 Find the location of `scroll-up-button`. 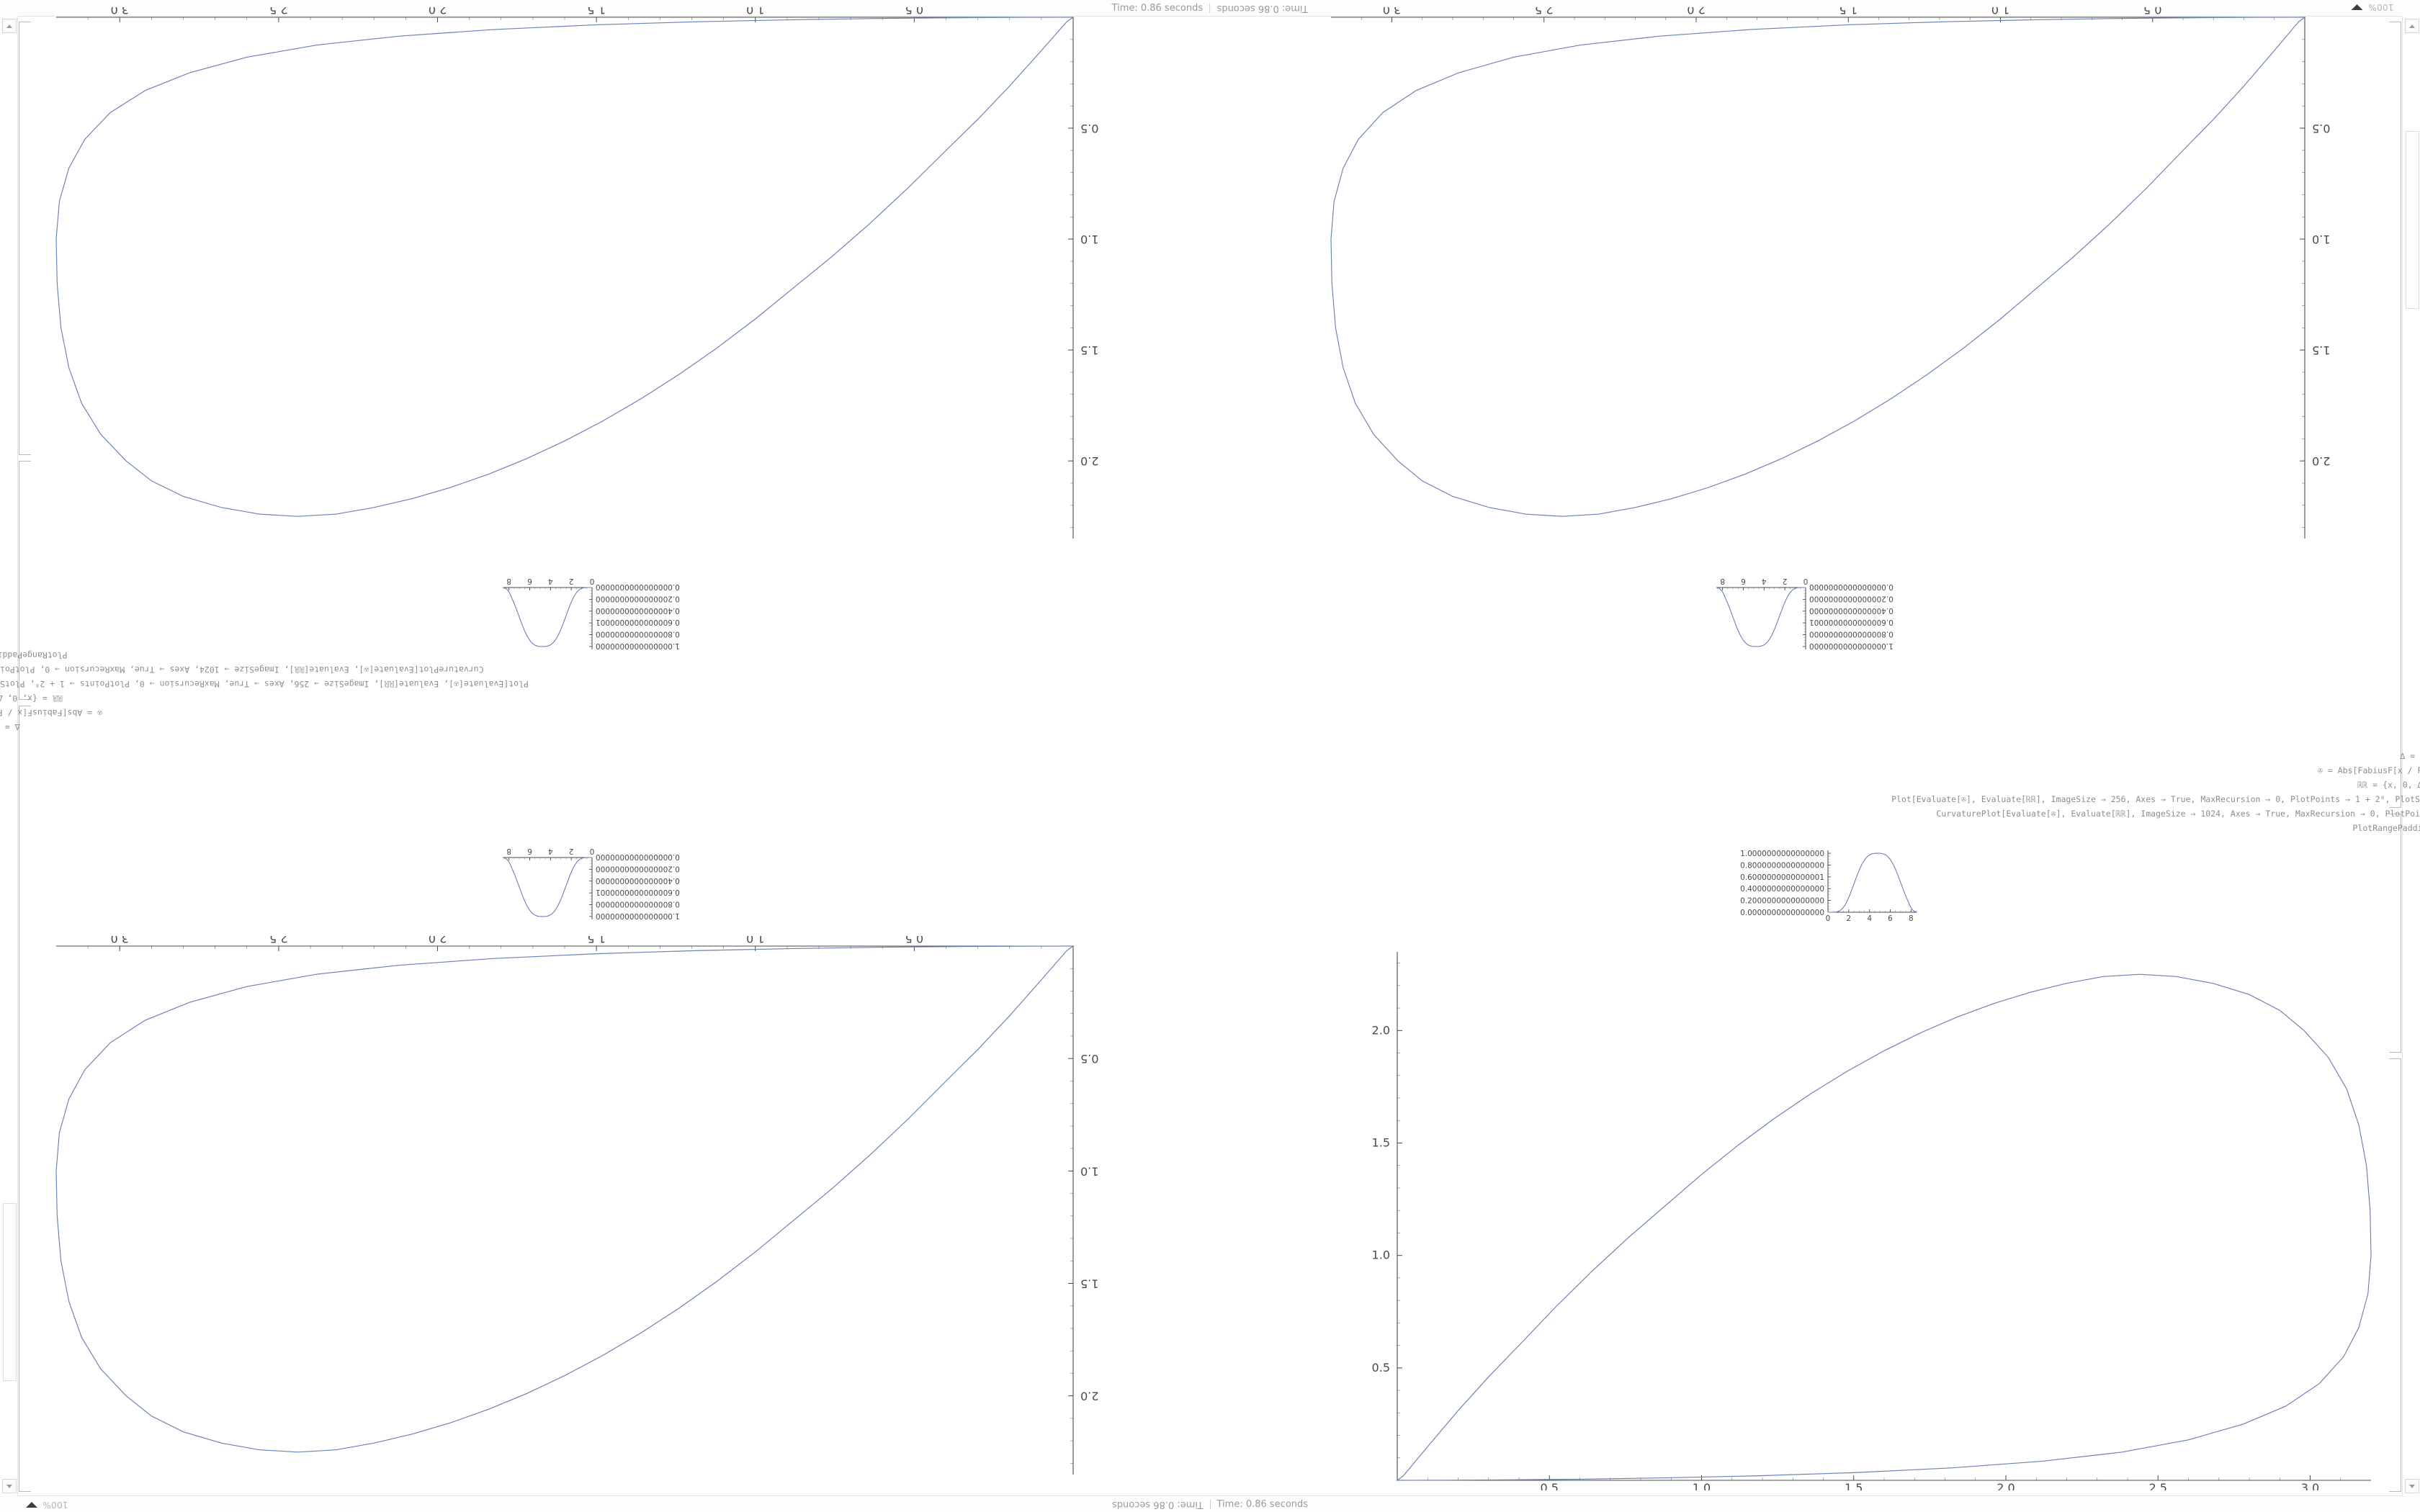

scroll-up-button is located at coordinates (2412, 26).